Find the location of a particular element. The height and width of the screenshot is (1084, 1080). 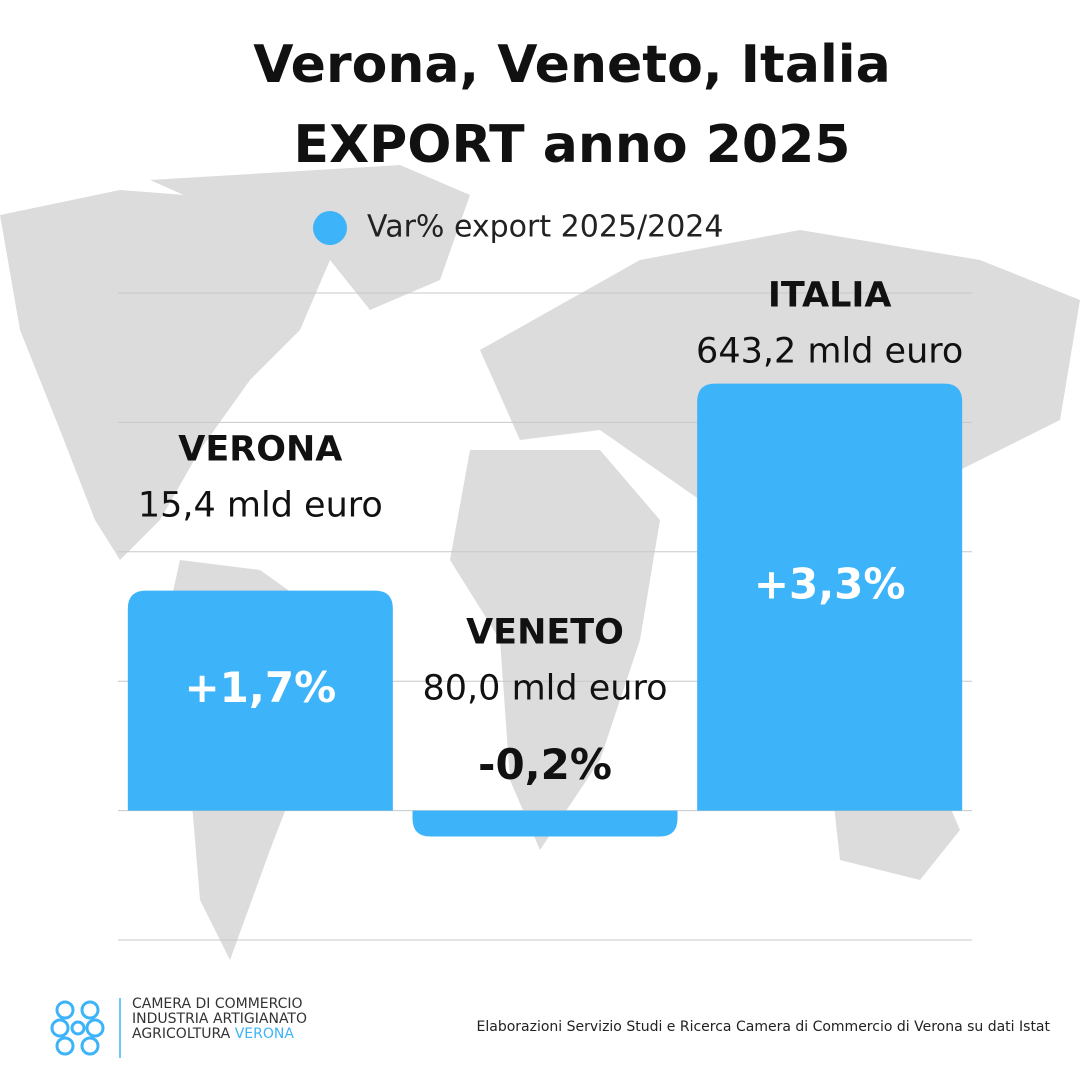

legend-label: Var% export 2025/2024 is located at coordinates (545, 227).